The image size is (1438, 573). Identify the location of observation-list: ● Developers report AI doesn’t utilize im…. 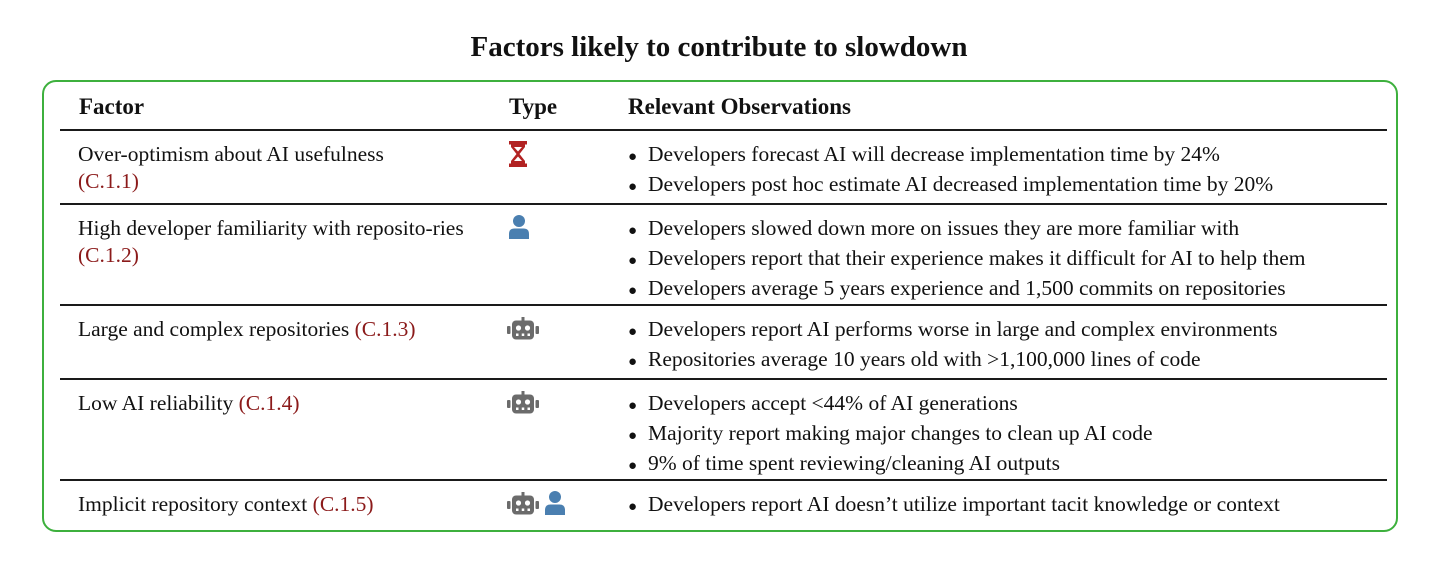
(1008, 506).